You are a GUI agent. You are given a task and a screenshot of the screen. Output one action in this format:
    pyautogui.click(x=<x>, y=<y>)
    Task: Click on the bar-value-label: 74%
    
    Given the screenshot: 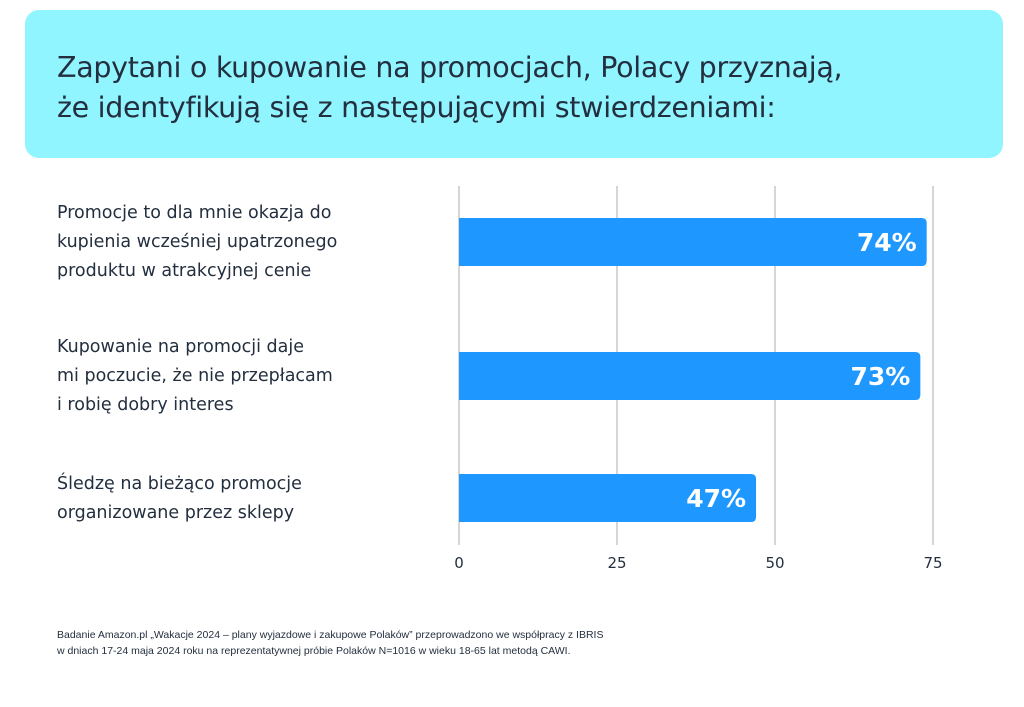 What is the action you would take?
    pyautogui.click(x=887, y=242)
    